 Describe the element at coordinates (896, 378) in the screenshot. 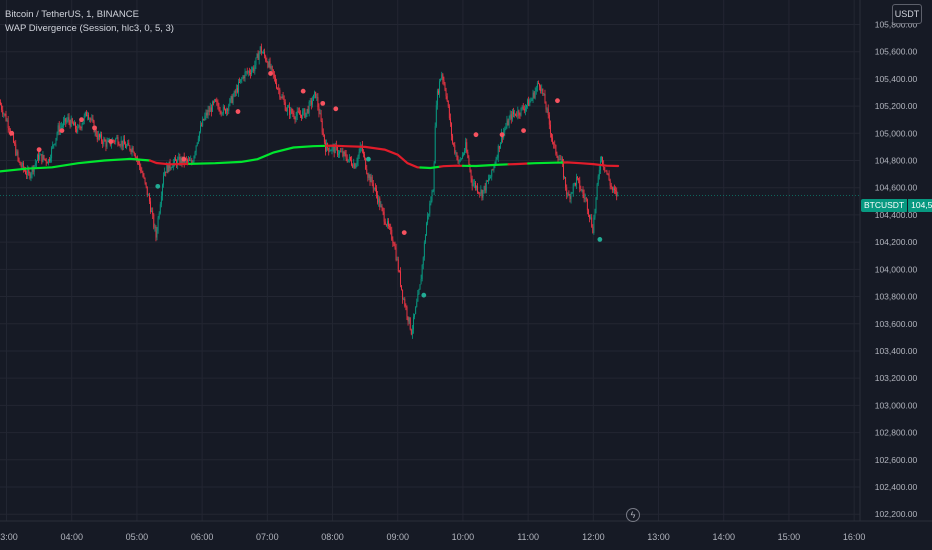

I see `y-tick-label: 103,200.00` at that location.